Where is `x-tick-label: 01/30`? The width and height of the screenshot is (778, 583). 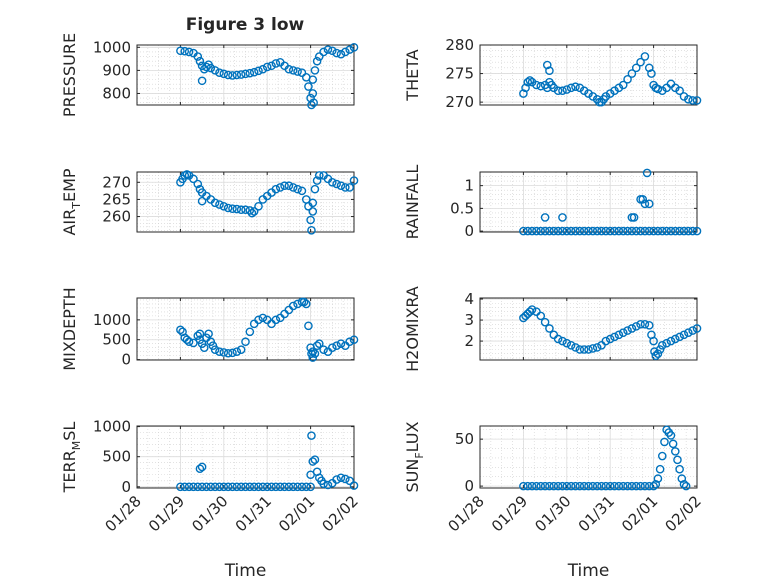 x-tick-label: 01/30 is located at coordinates (552, 513).